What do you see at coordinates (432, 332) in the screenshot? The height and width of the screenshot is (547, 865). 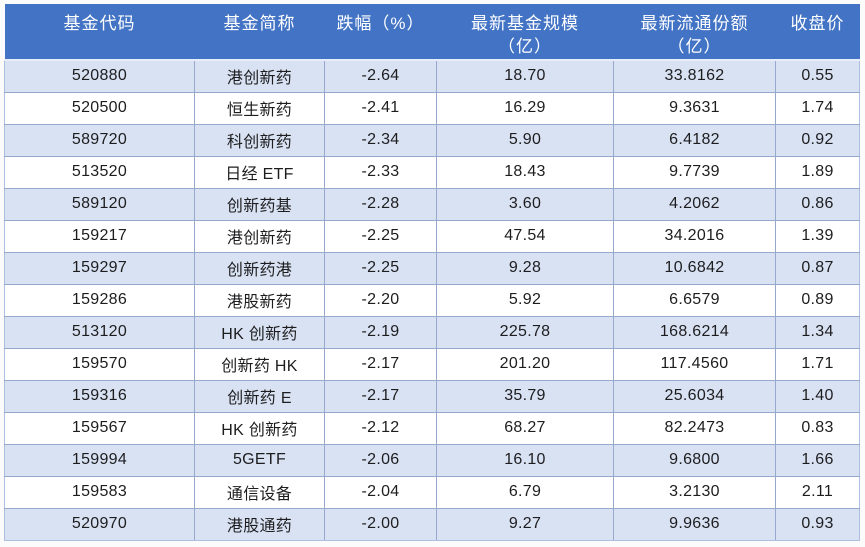 I see `table-row: 513120 HK 创新药 -2.19 225.78 168.6214 1.34` at bounding box center [432, 332].